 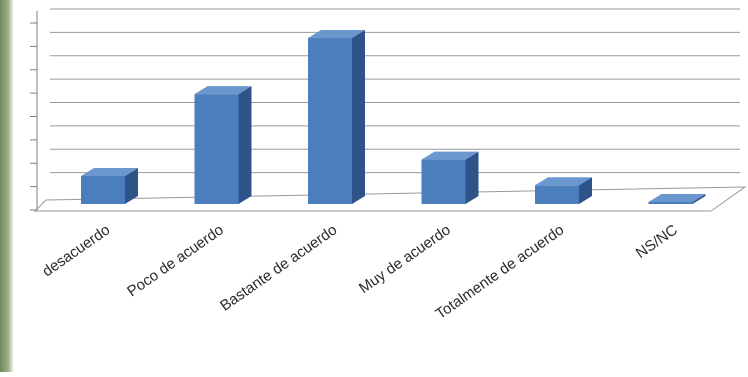 What do you see at coordinates (390, 199) in the screenshot?
I see `chart-floor` at bounding box center [390, 199].